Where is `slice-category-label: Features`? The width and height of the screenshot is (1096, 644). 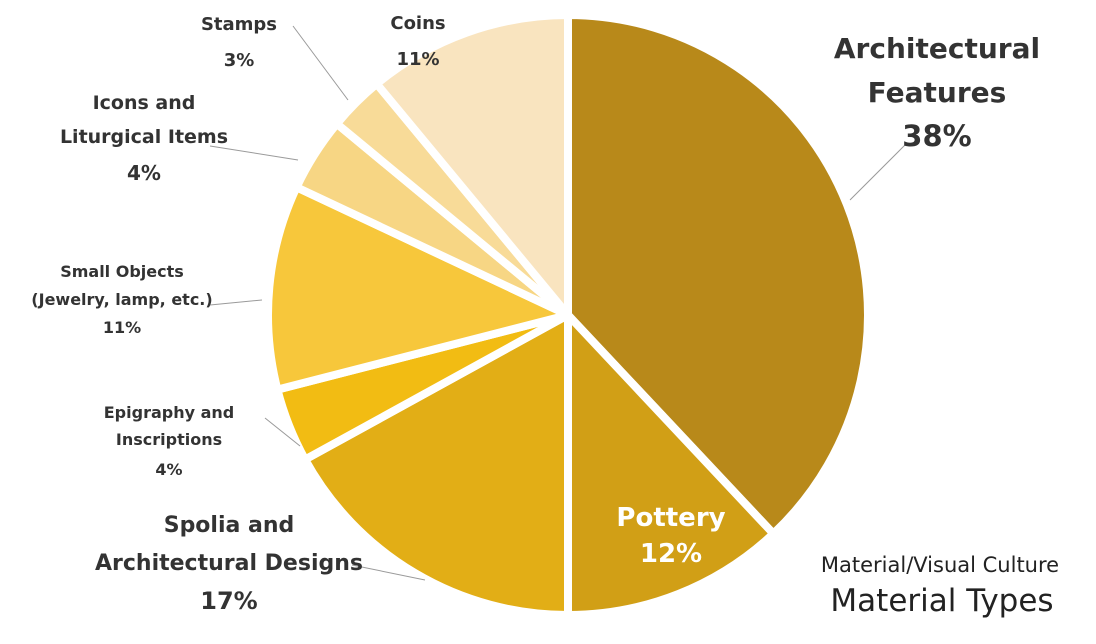
slice-category-label: Features is located at coordinates (937, 92).